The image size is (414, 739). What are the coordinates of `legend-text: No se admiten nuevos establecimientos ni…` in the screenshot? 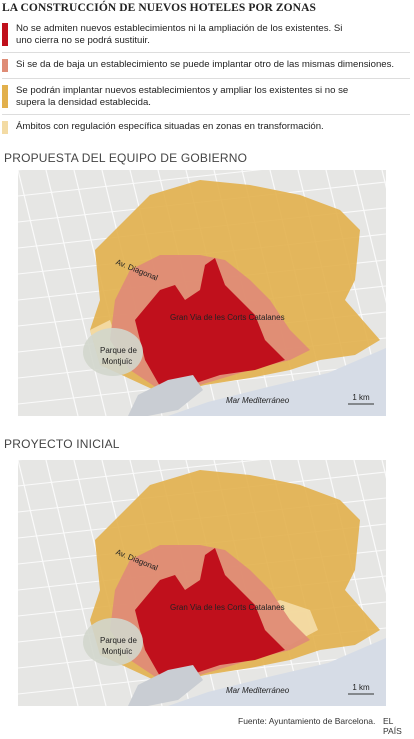 It's located at (179, 34).